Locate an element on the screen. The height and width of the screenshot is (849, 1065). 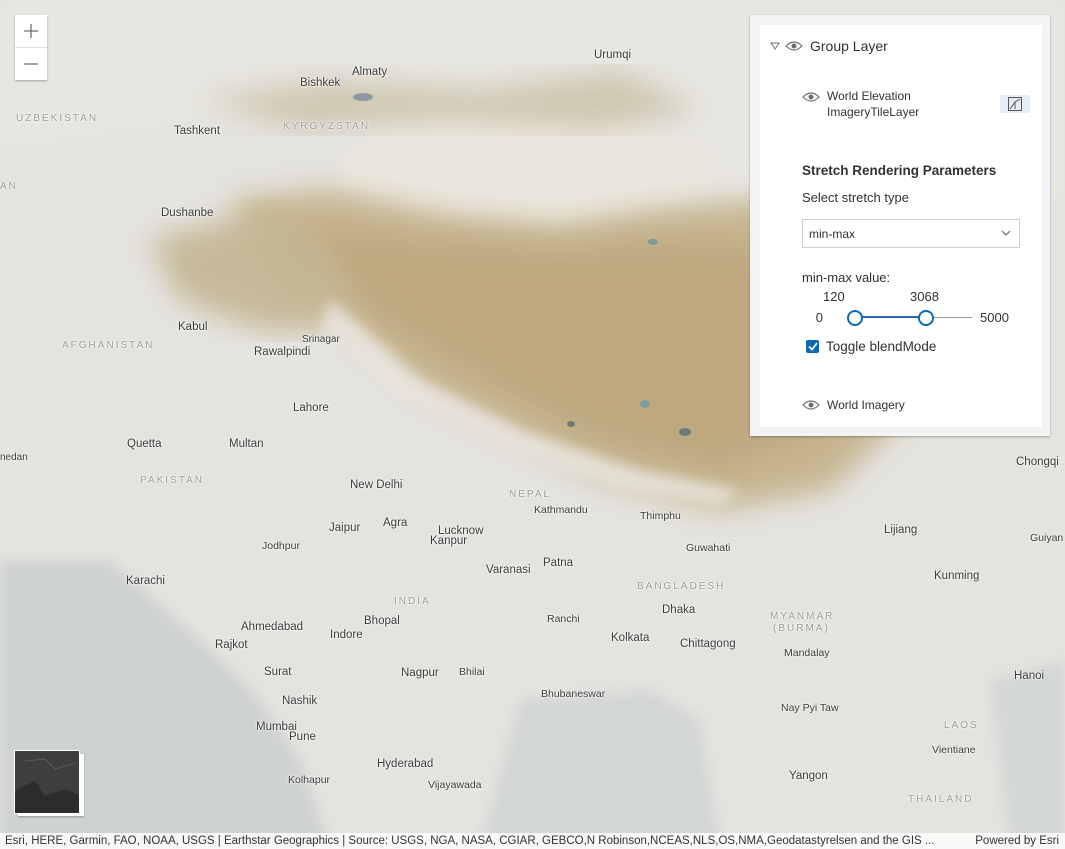
city-label: Lijiang is located at coordinates (901, 530).